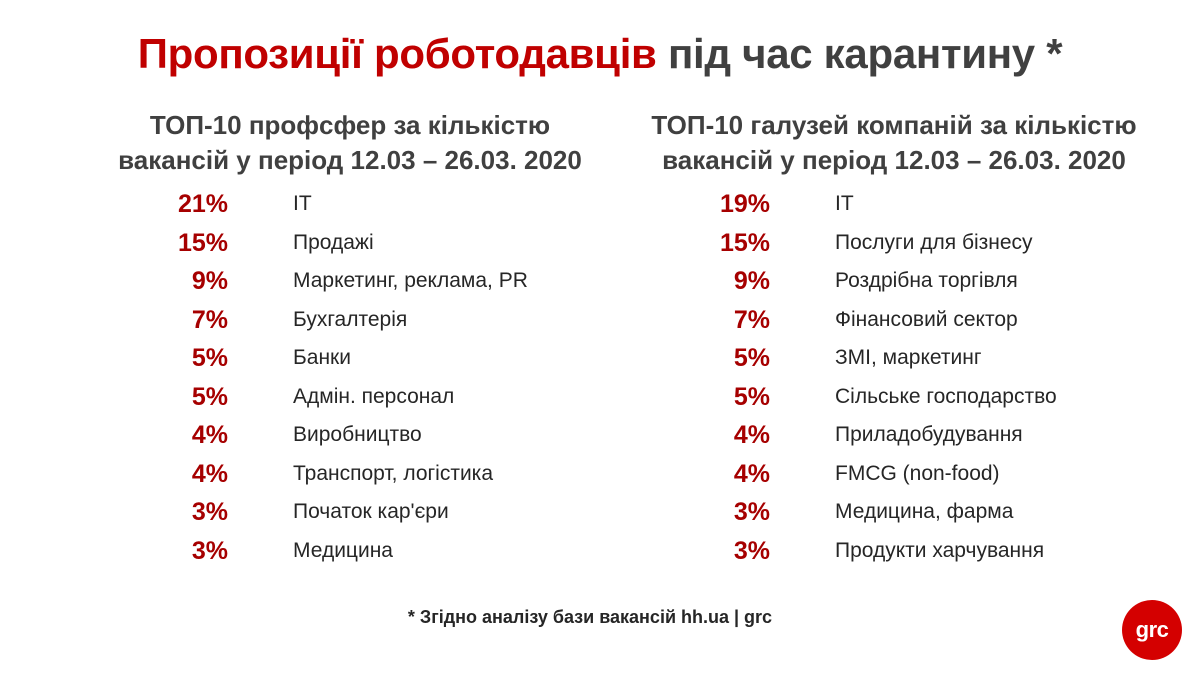  What do you see at coordinates (940, 550) in the screenshot?
I see `item-label: Продукти харчування` at bounding box center [940, 550].